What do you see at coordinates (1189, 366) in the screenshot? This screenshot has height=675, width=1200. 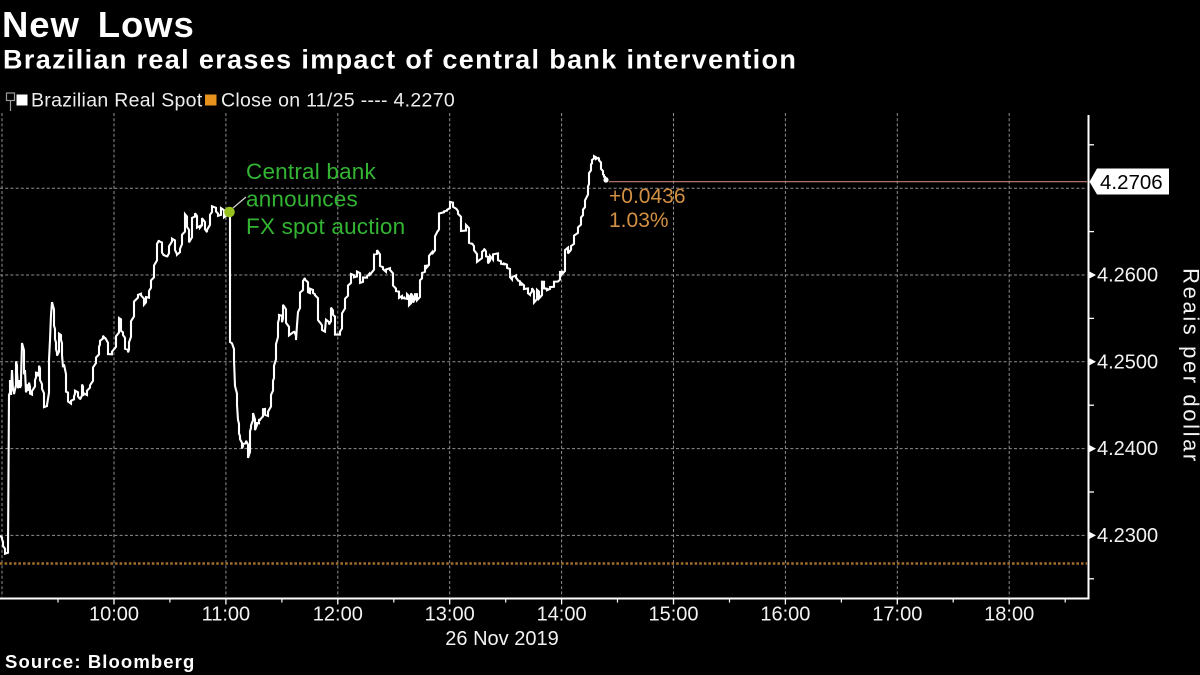 I see `svg-text: Reais per dollar` at bounding box center [1189, 366].